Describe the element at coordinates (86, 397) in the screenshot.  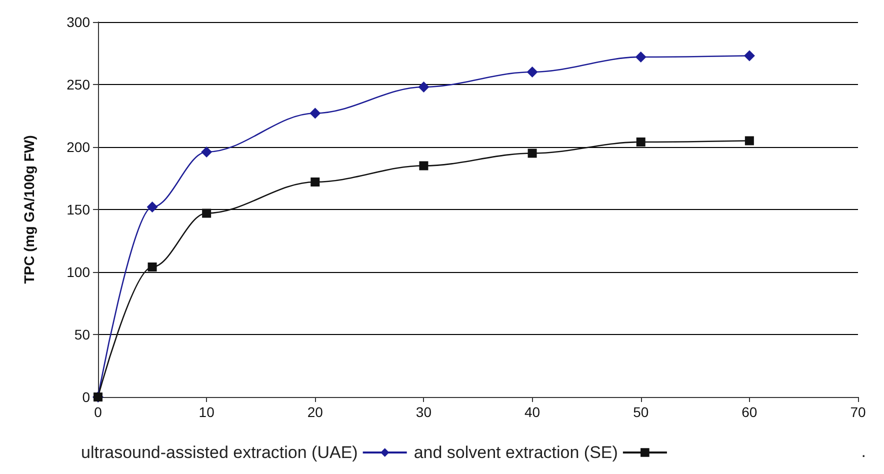
I see `y-tick-label: 0` at that location.